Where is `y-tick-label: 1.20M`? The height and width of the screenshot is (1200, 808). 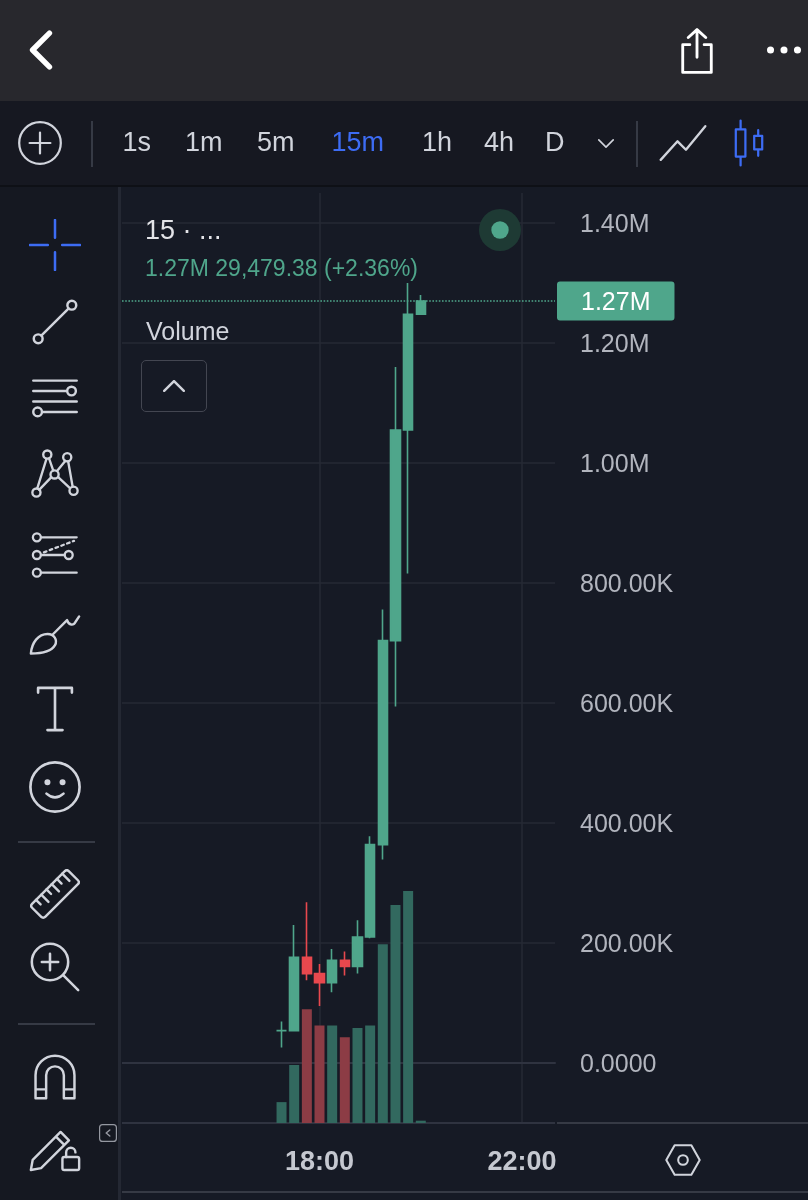 y-tick-label: 1.20M is located at coordinates (615, 343).